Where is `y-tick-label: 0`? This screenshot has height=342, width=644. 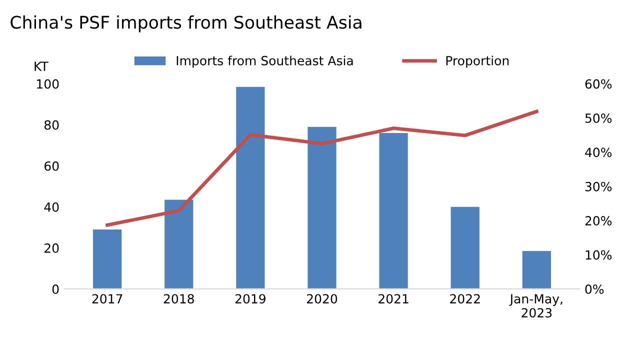
y-tick-label: 0 is located at coordinates (55, 289).